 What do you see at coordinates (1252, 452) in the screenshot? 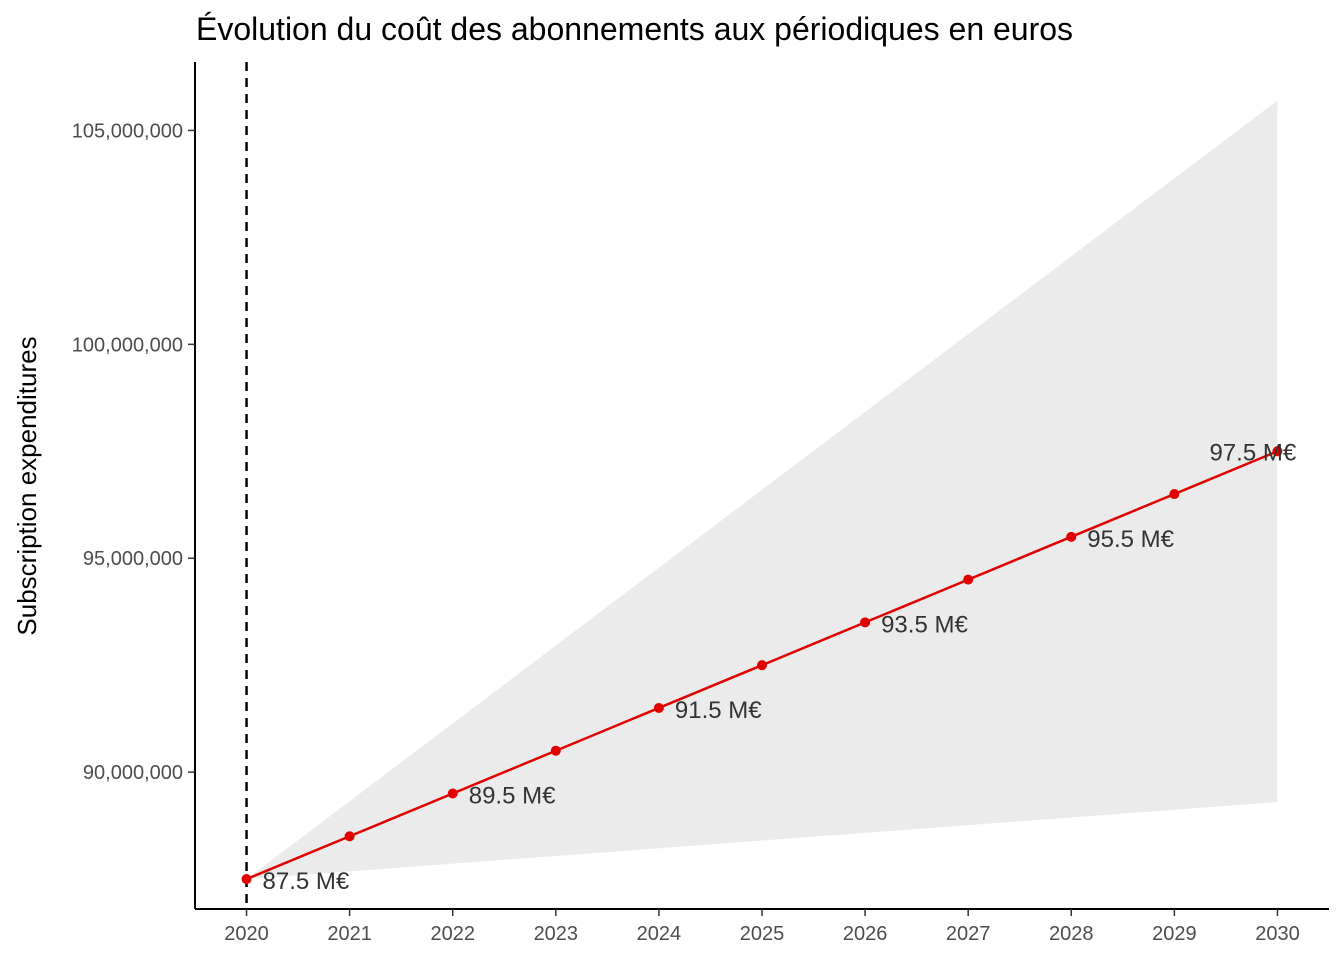
I see `data-label: 97.5 M€` at bounding box center [1252, 452].